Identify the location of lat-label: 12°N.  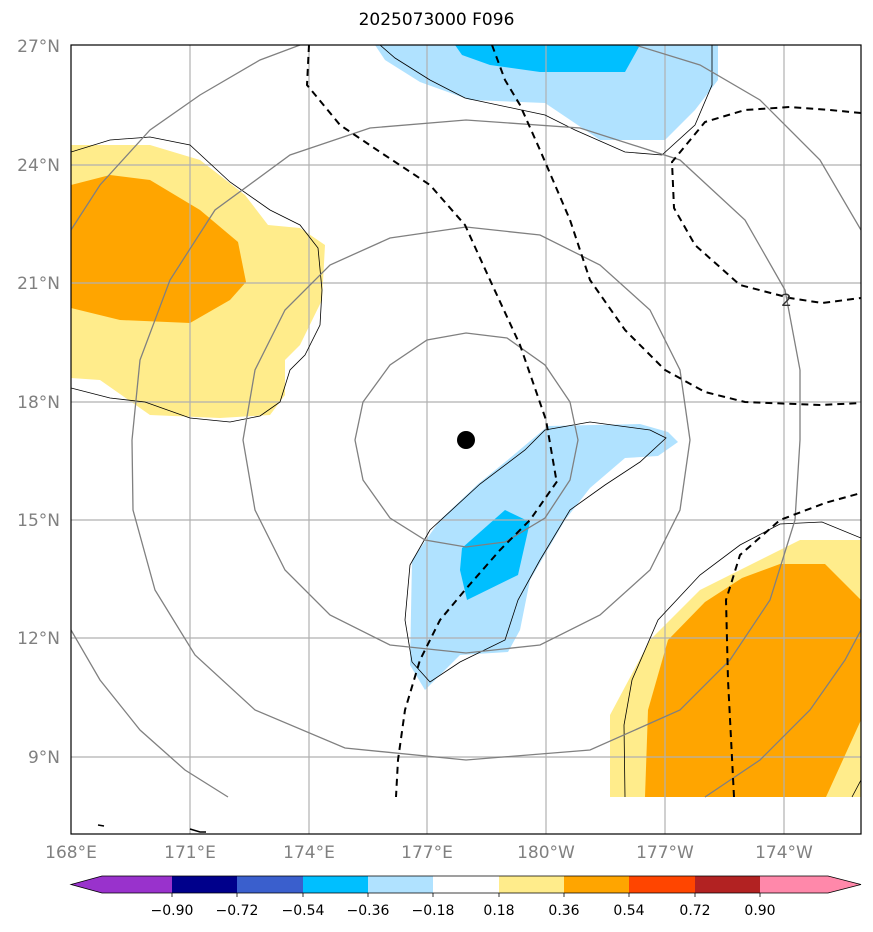
(38, 639).